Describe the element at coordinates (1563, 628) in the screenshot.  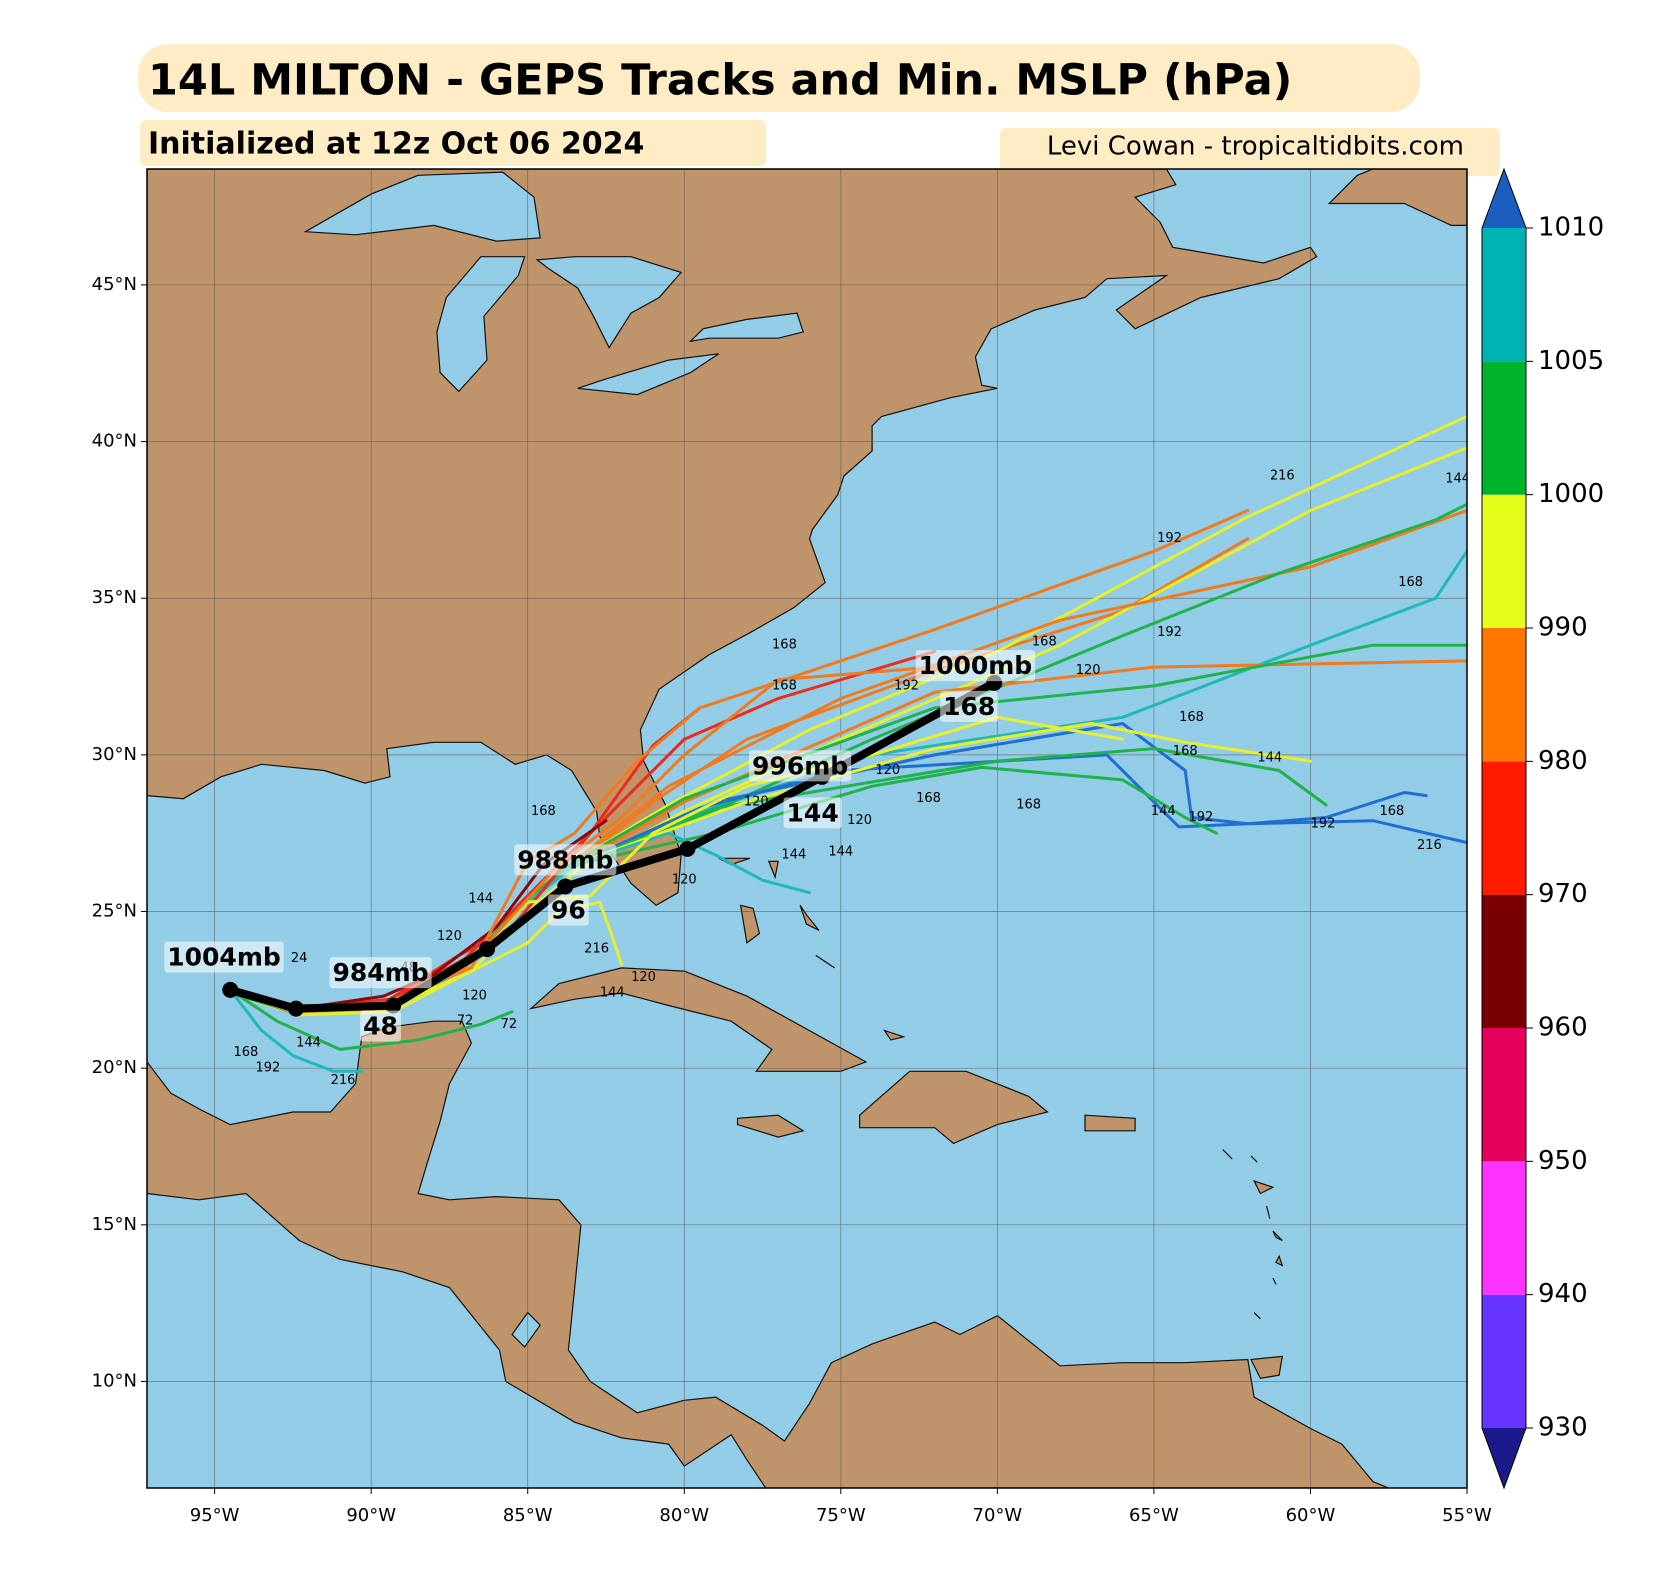
I see `colorbar-tick-label: 990` at that location.